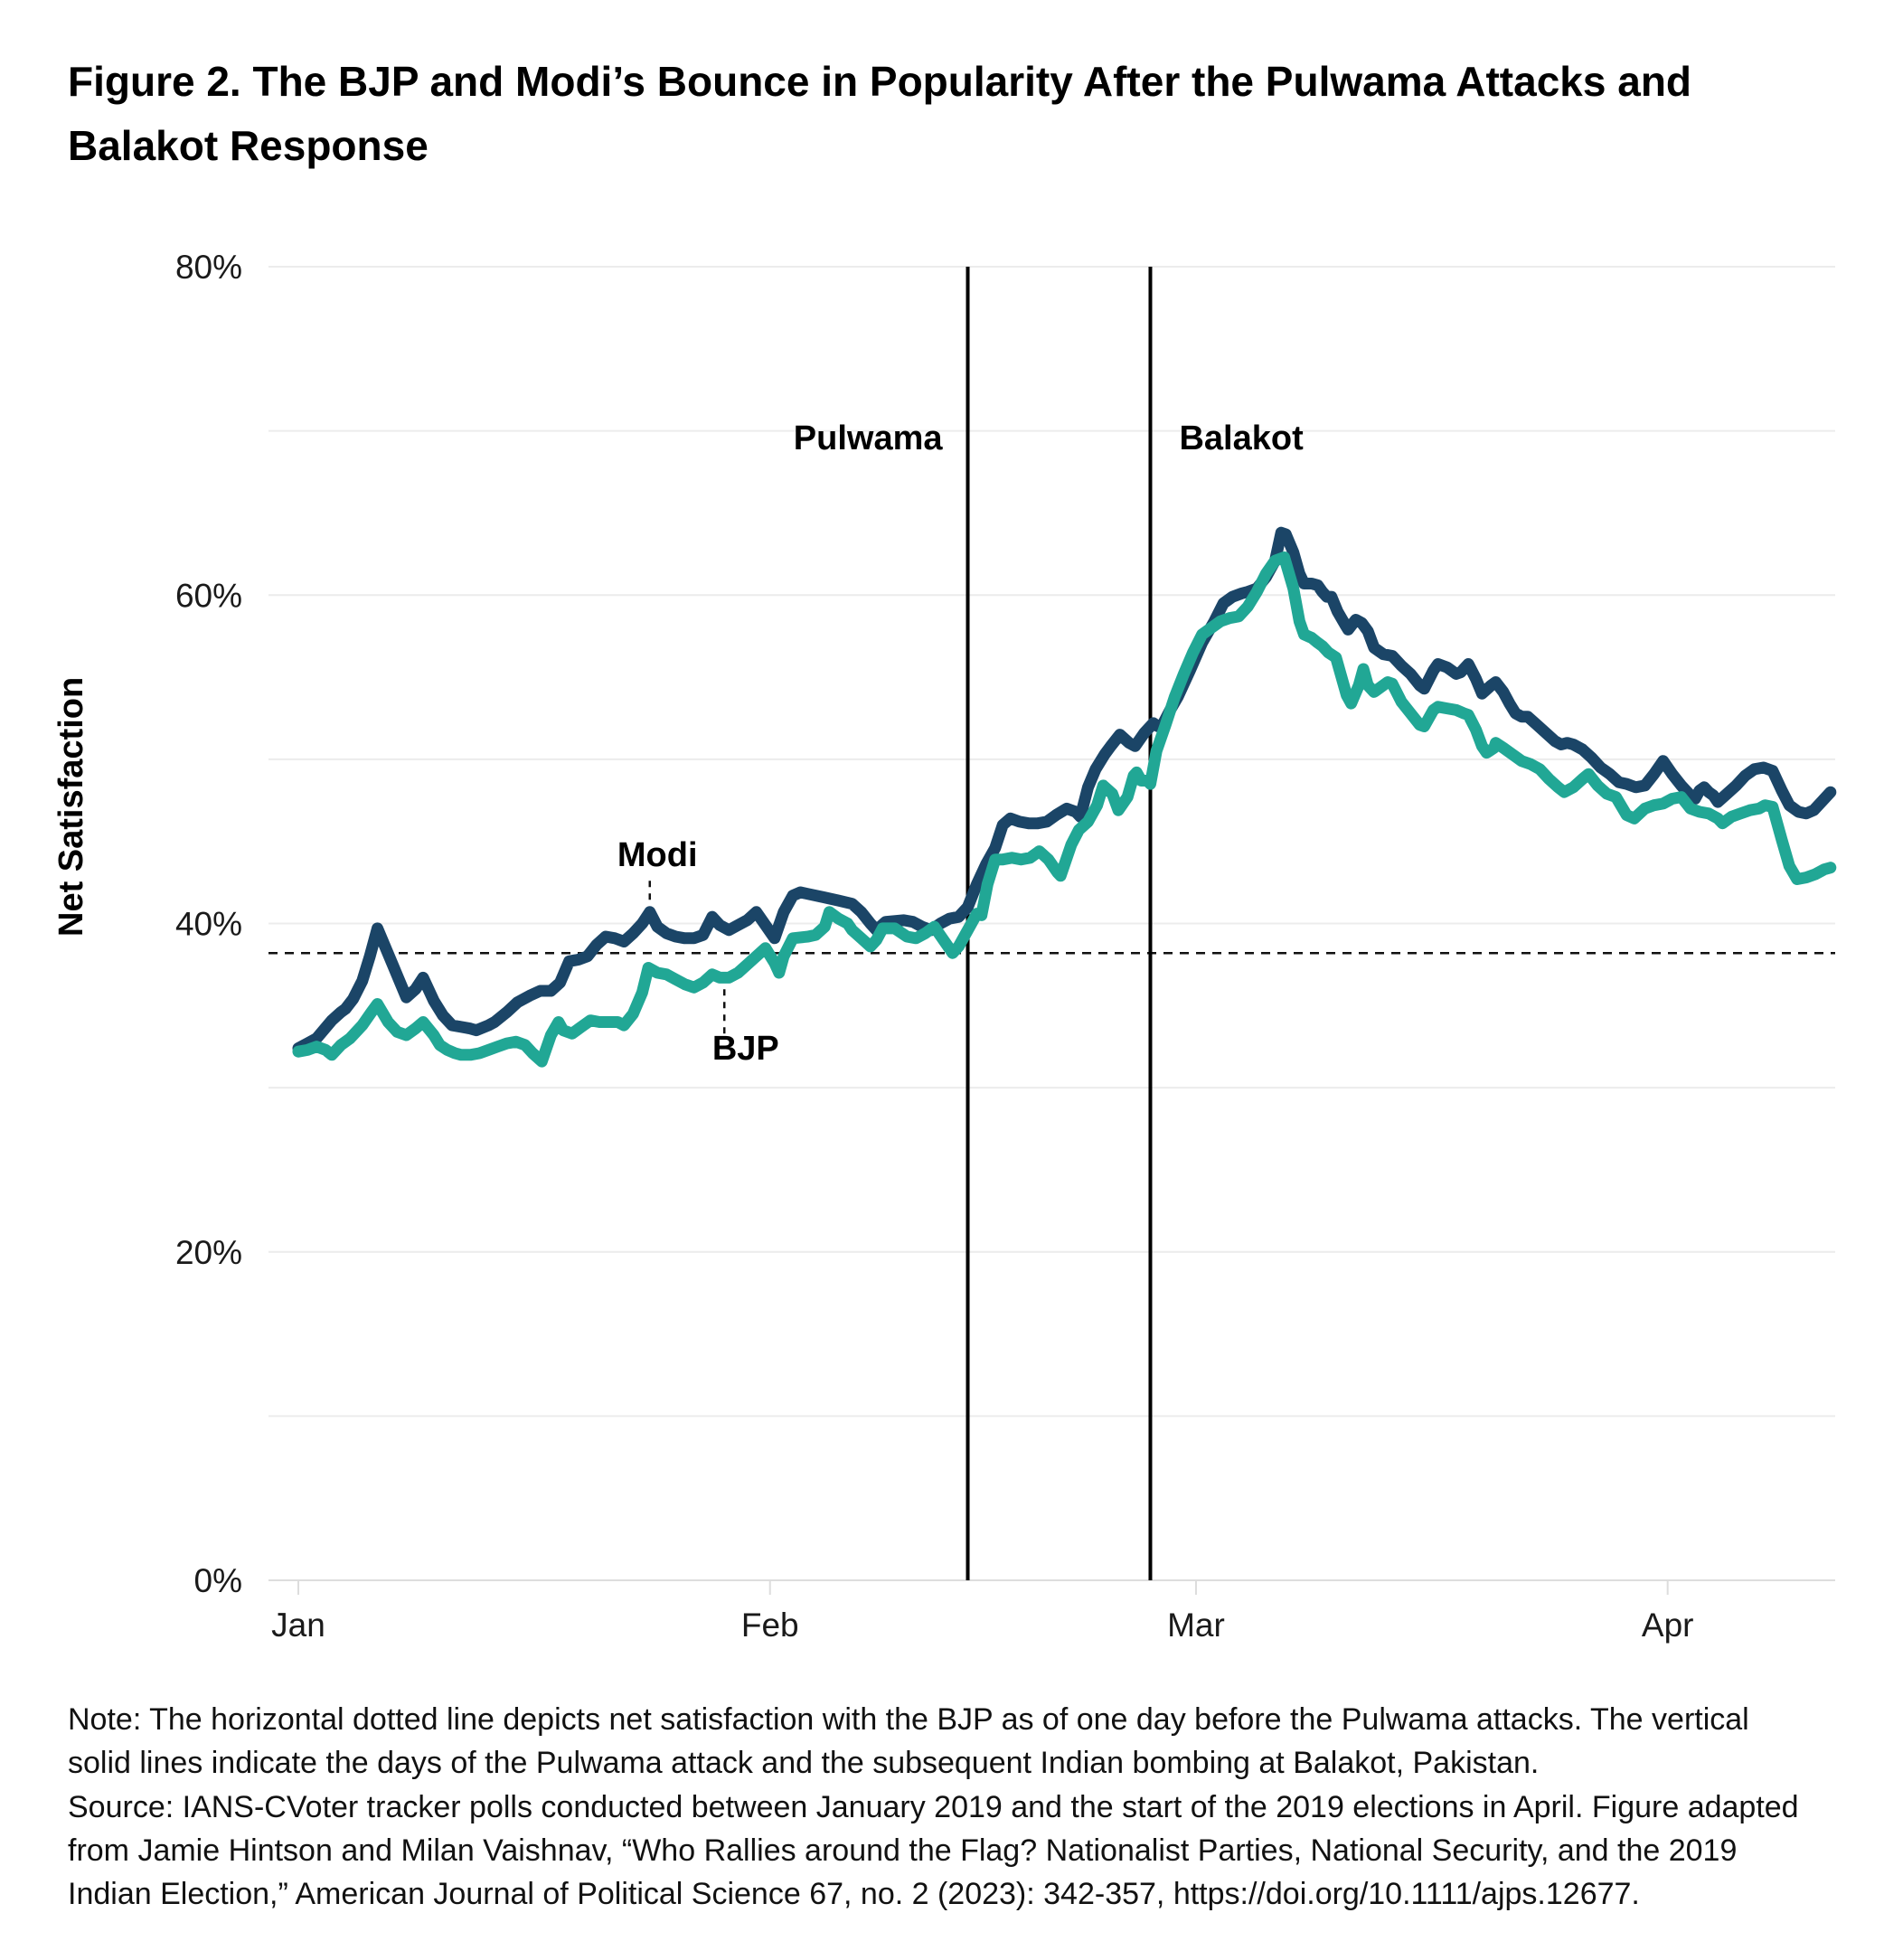  Describe the element at coordinates (208, 924) in the screenshot. I see `y-tick-label: 40%` at that location.